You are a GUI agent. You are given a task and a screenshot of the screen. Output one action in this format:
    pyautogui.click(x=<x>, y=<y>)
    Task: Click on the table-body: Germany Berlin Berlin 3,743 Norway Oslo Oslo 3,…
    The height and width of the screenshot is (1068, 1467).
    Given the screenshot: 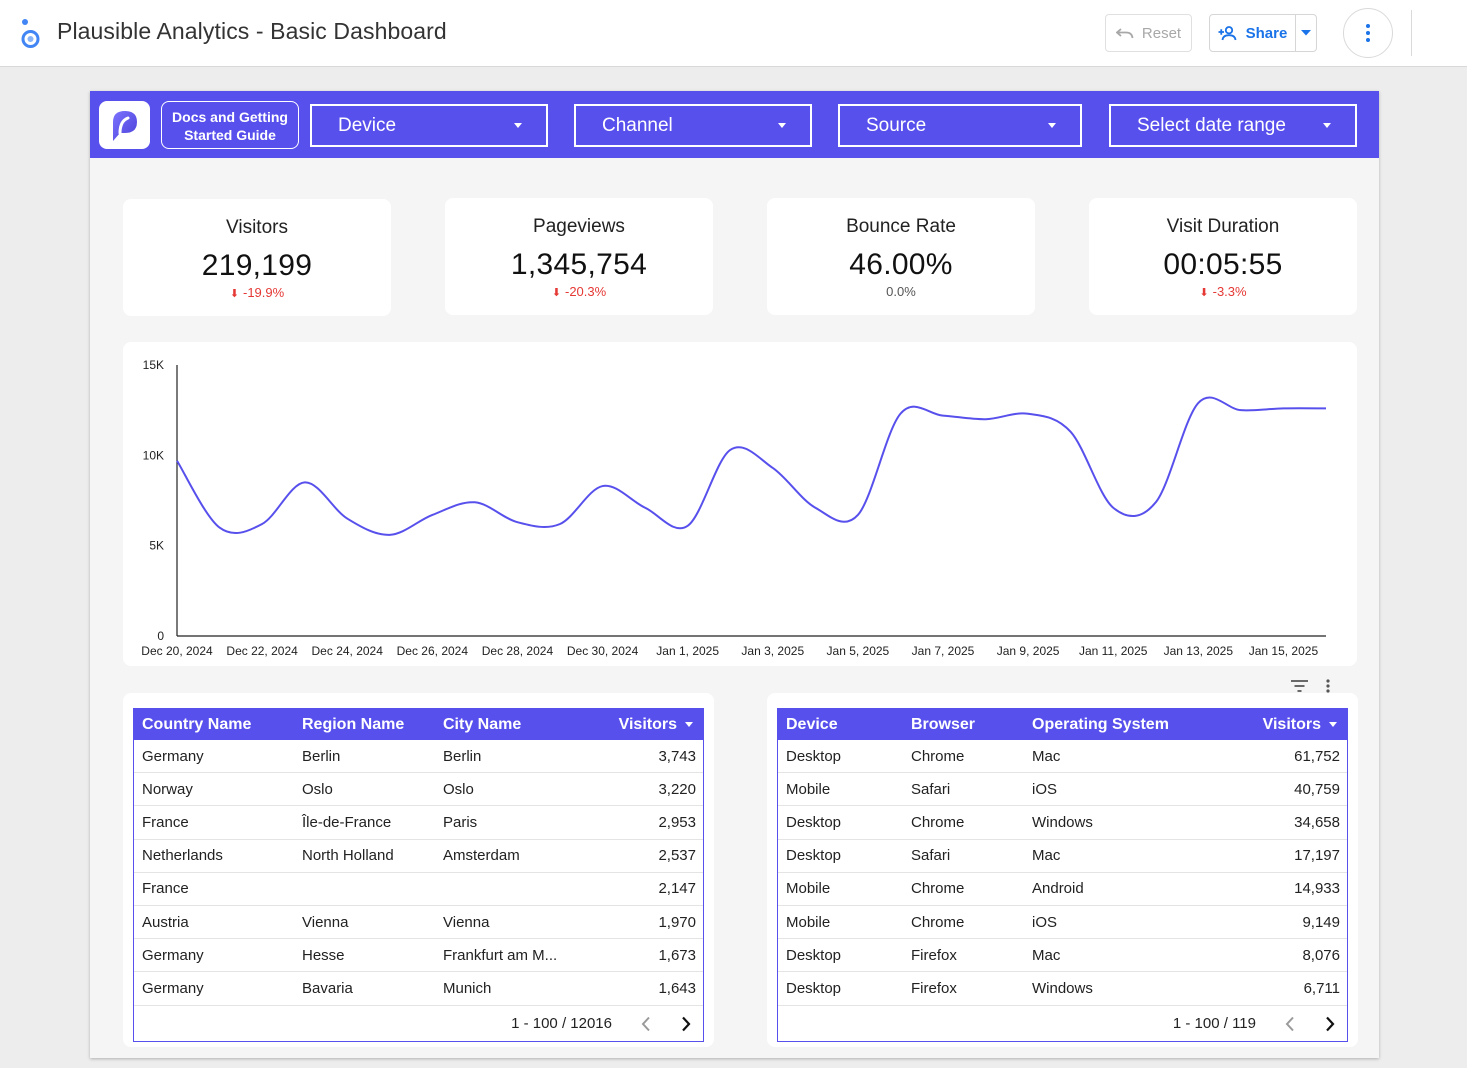 What is the action you would take?
    pyautogui.click(x=418, y=873)
    